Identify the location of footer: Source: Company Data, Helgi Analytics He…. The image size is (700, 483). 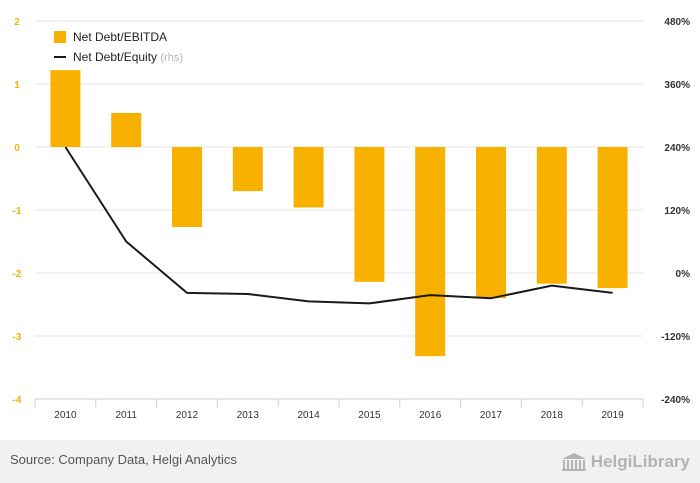
(350, 461).